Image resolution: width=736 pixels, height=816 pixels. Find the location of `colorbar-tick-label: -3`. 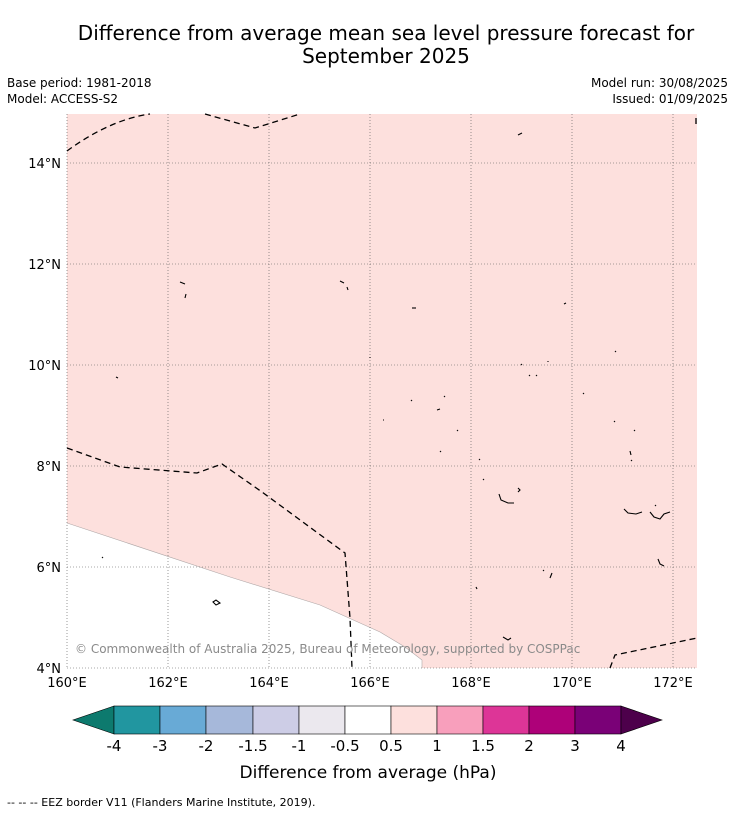

colorbar-tick-label: -3 is located at coordinates (160, 746).